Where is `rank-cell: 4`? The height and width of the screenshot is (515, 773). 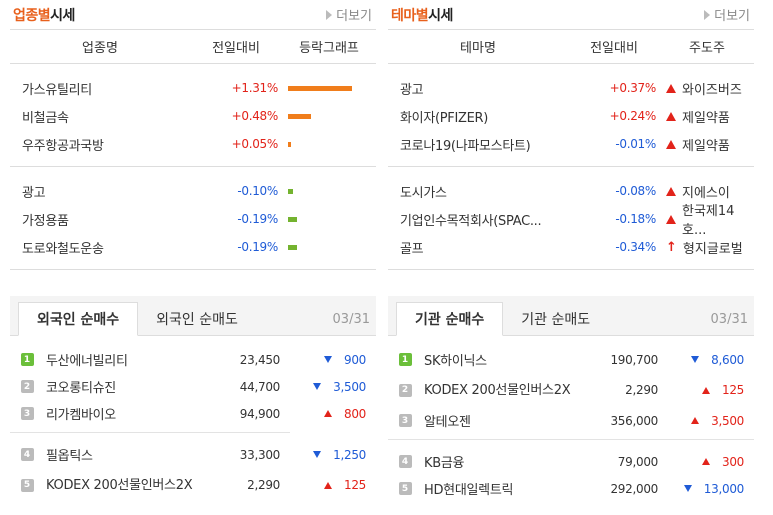
rank-cell: 4 is located at coordinates (25, 454).